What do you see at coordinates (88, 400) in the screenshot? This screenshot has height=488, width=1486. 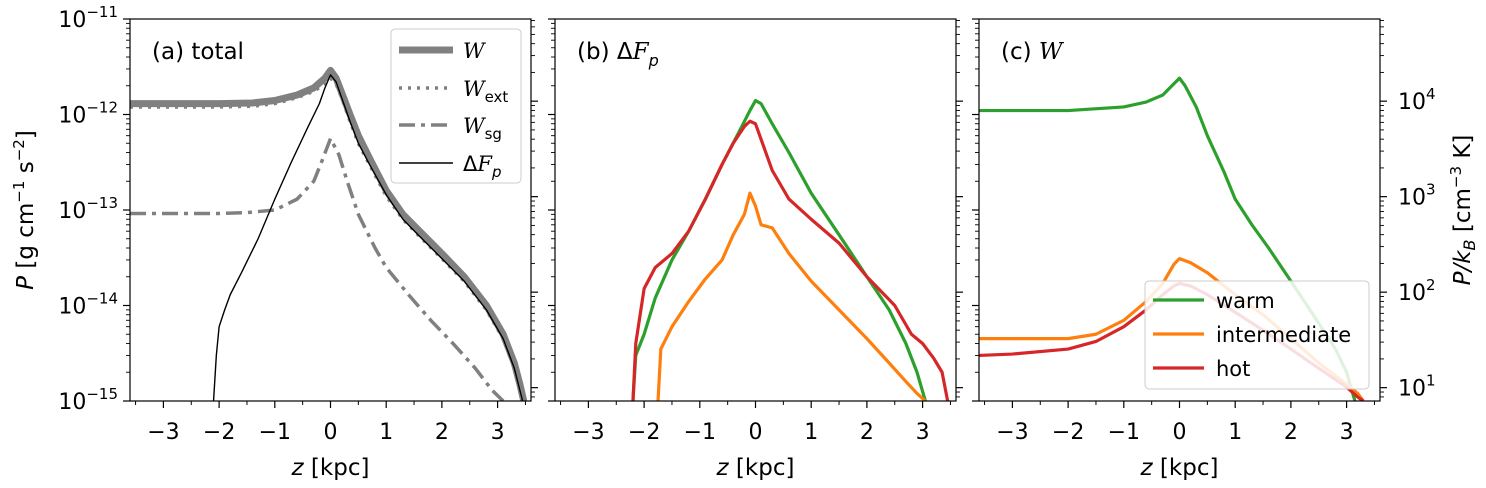 I see `y-tick-label: 10−15` at bounding box center [88, 400].